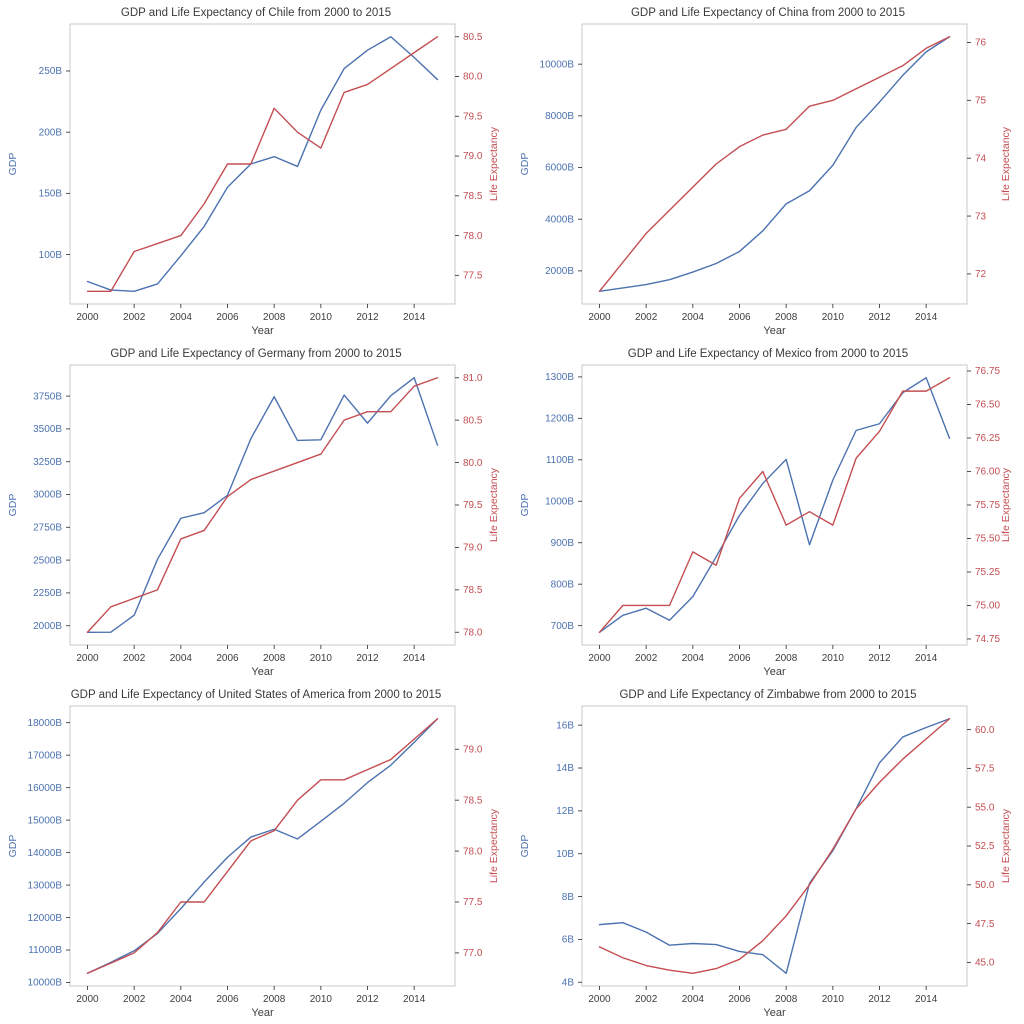 The image size is (1024, 1024). Describe the element at coordinates (987, 572) in the screenshot. I see `right-tick-label: 75.25` at that location.